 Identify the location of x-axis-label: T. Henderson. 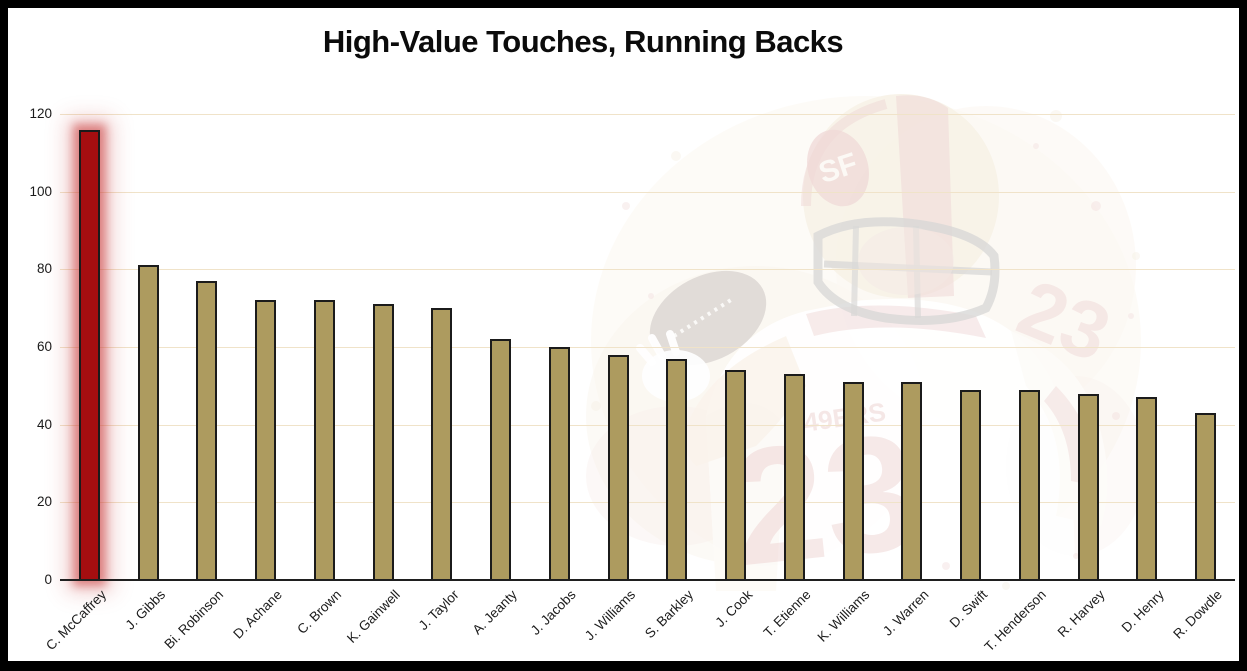
(1015, 621).